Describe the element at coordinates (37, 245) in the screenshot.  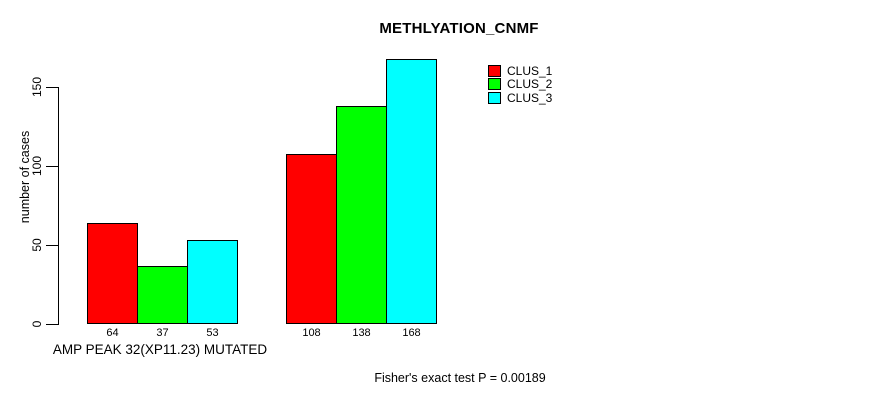
I see `y-tick-label: 50` at that location.